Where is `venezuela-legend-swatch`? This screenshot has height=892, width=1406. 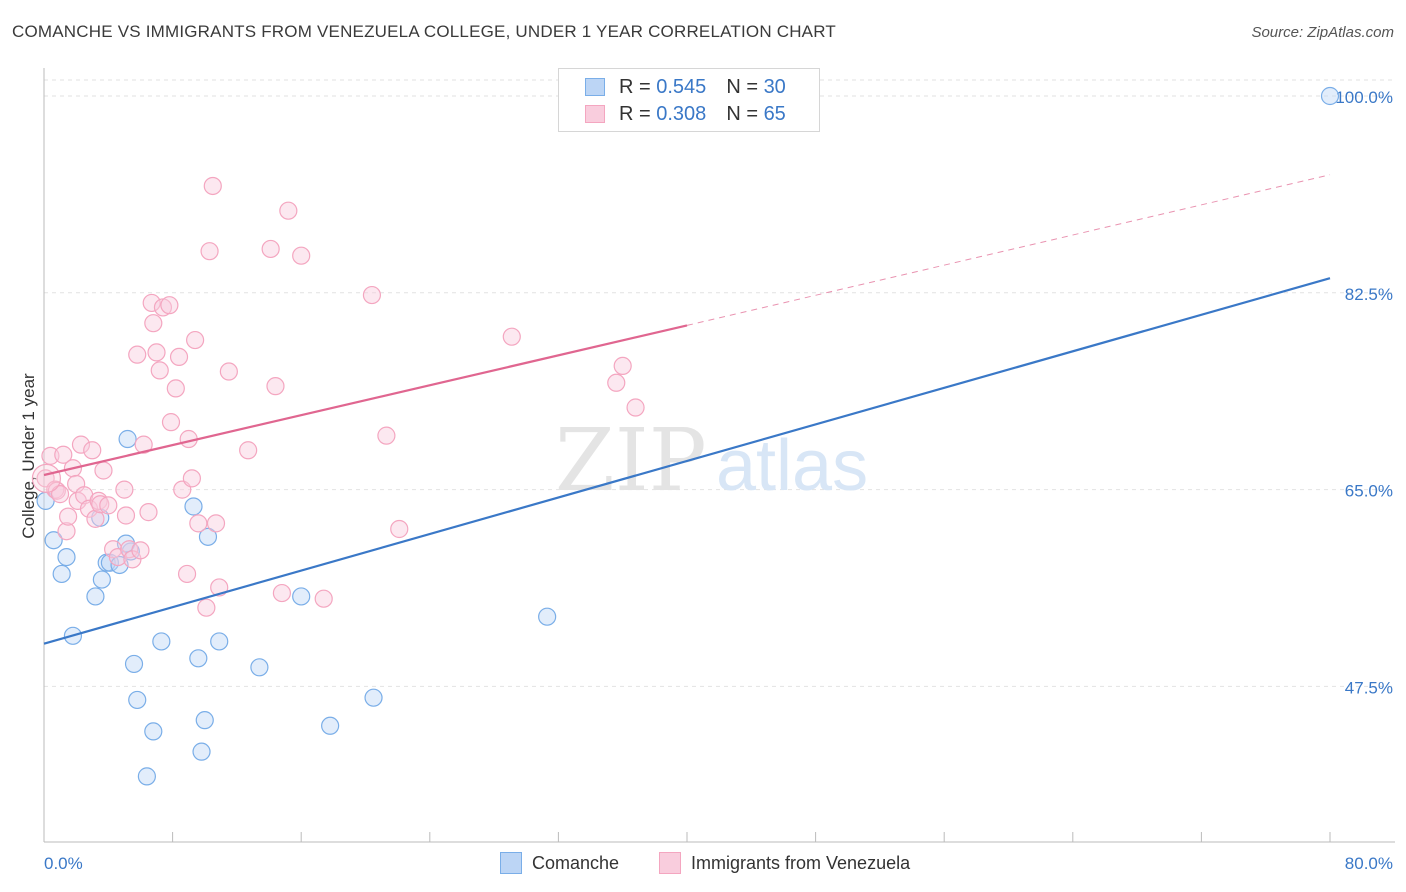 venezuela-legend-swatch is located at coordinates (670, 863).